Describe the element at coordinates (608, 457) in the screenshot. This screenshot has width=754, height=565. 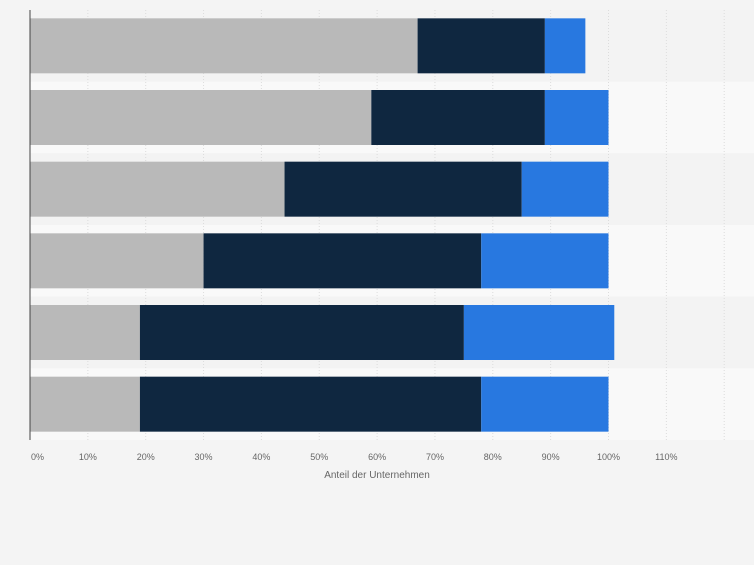
I see `x-tick-label: 100%` at that location.